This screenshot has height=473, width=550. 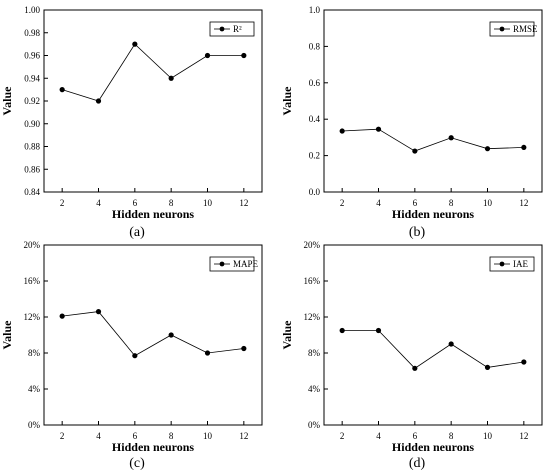 I want to click on y-tick-label: 0.96, so click(x=32, y=56).